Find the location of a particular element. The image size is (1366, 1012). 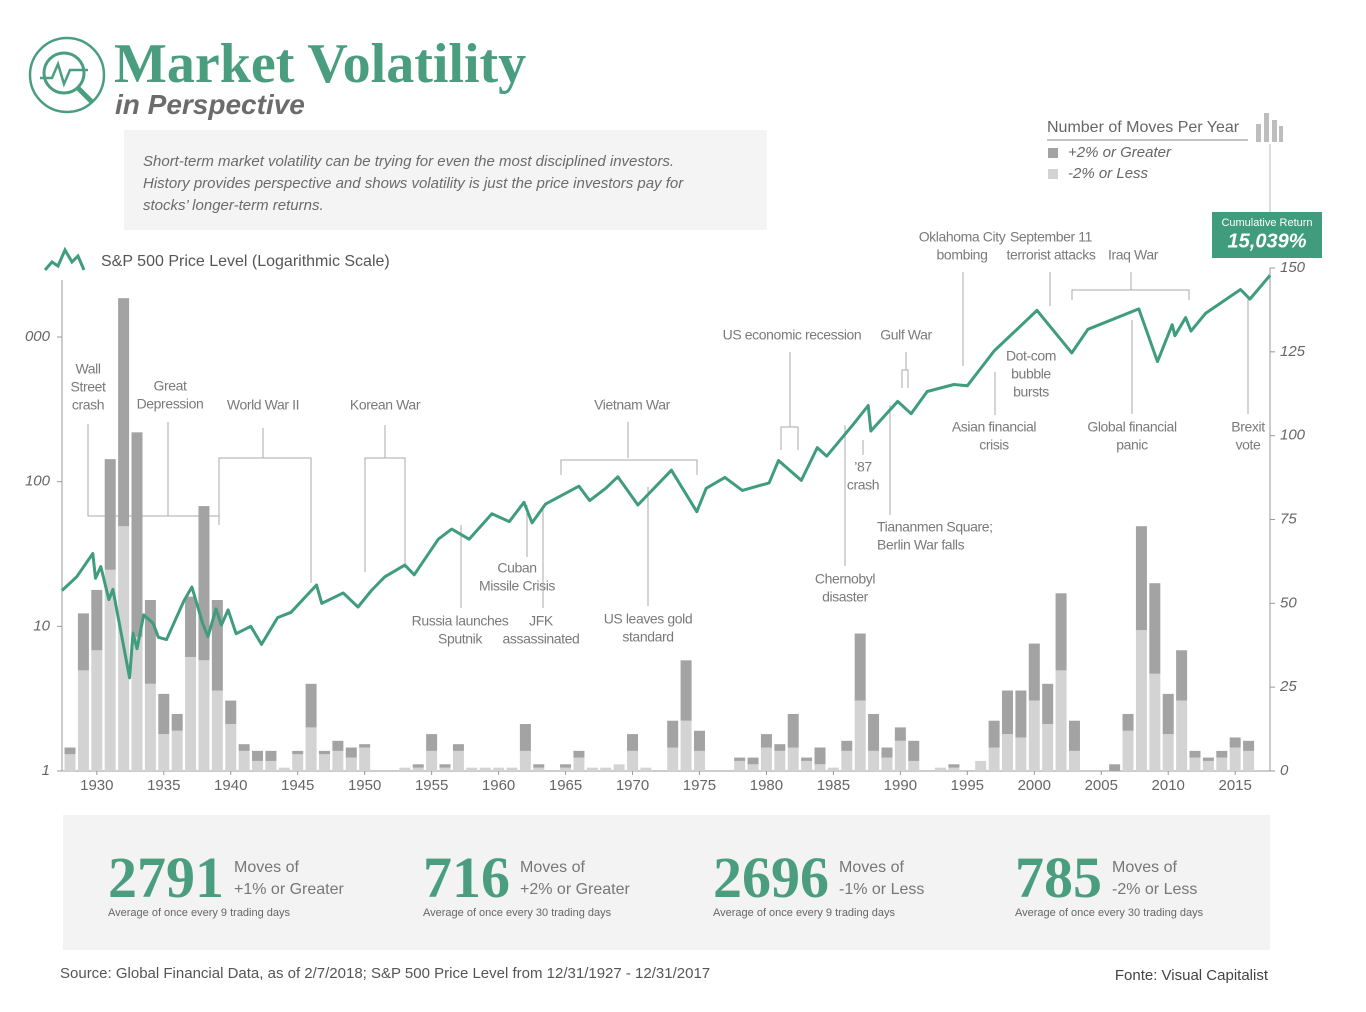

annotation: bubble is located at coordinates (1031, 374).